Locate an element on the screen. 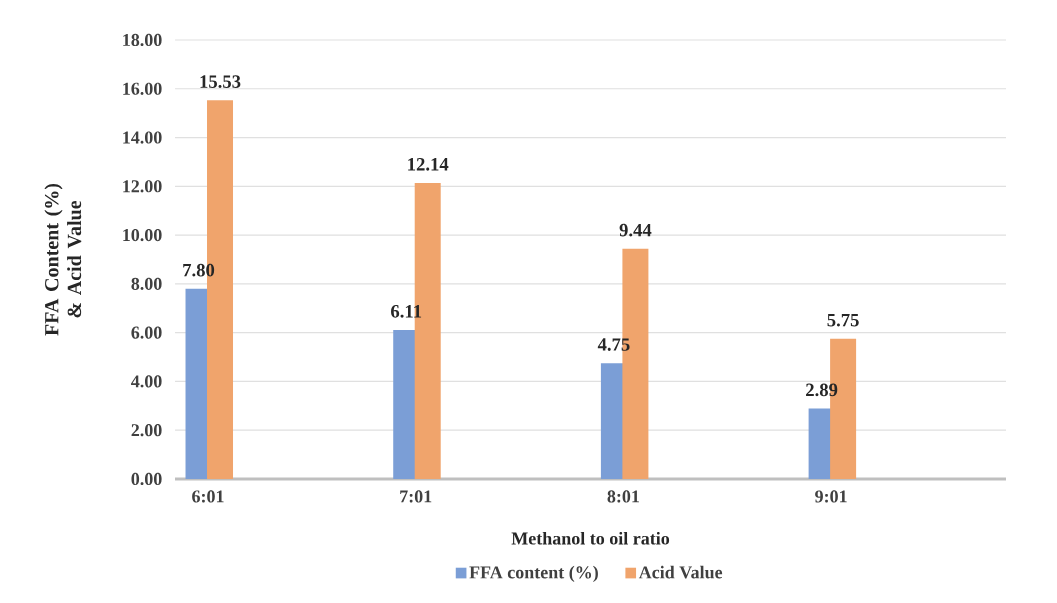 This screenshot has height=603, width=1057. data-label: 15.53 is located at coordinates (220, 81).